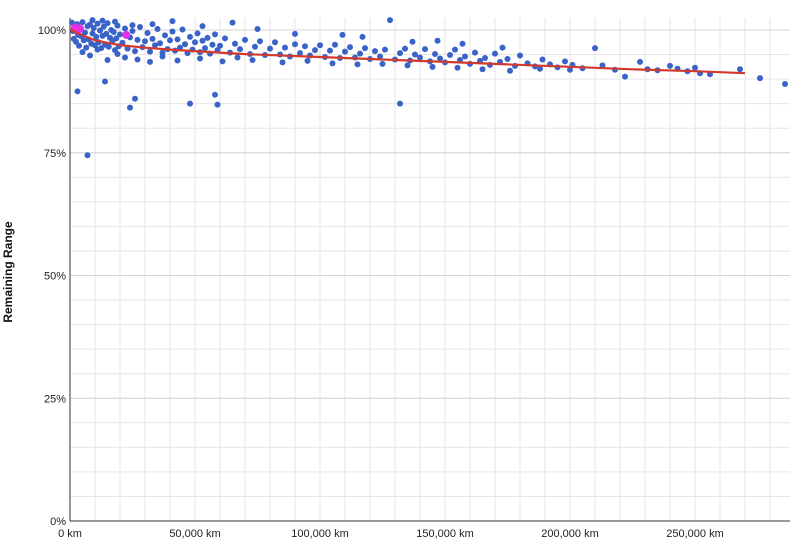 The image size is (800, 544). Describe the element at coordinates (55, 277) in the screenshot. I see `y-tick-label: 50%` at that location.